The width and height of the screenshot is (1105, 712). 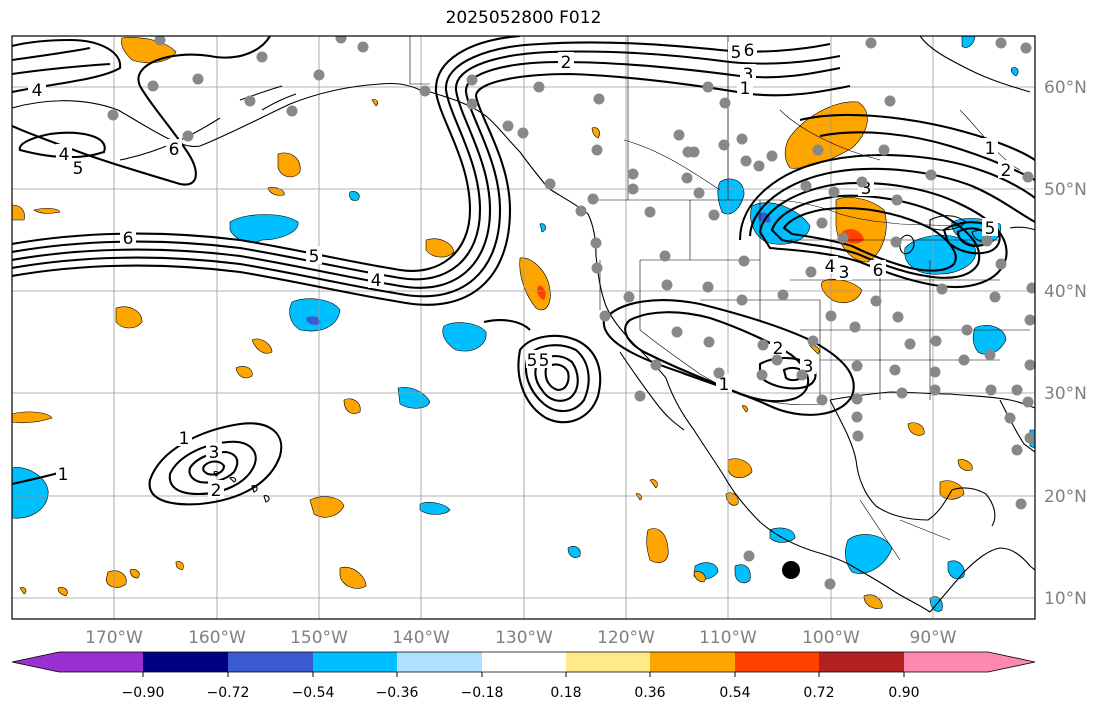 I want to click on lat-tick-label: 40°N, so click(x=1065, y=292).